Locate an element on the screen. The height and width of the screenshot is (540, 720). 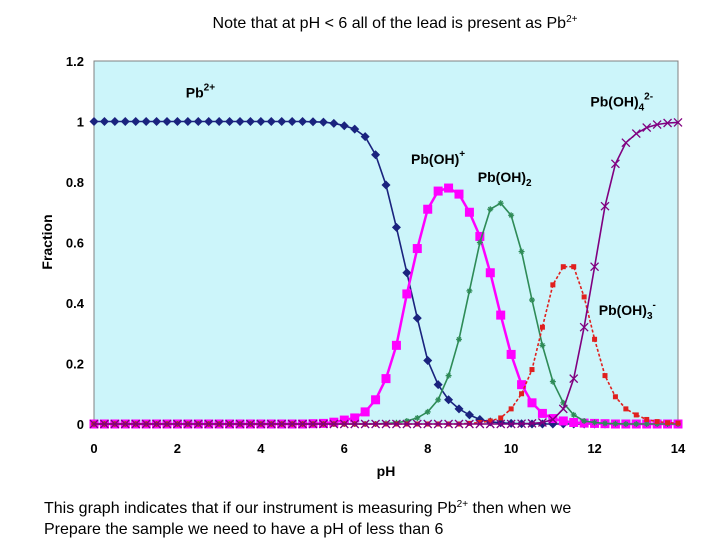
y-axis-label: Fraction is located at coordinates (47, 241).